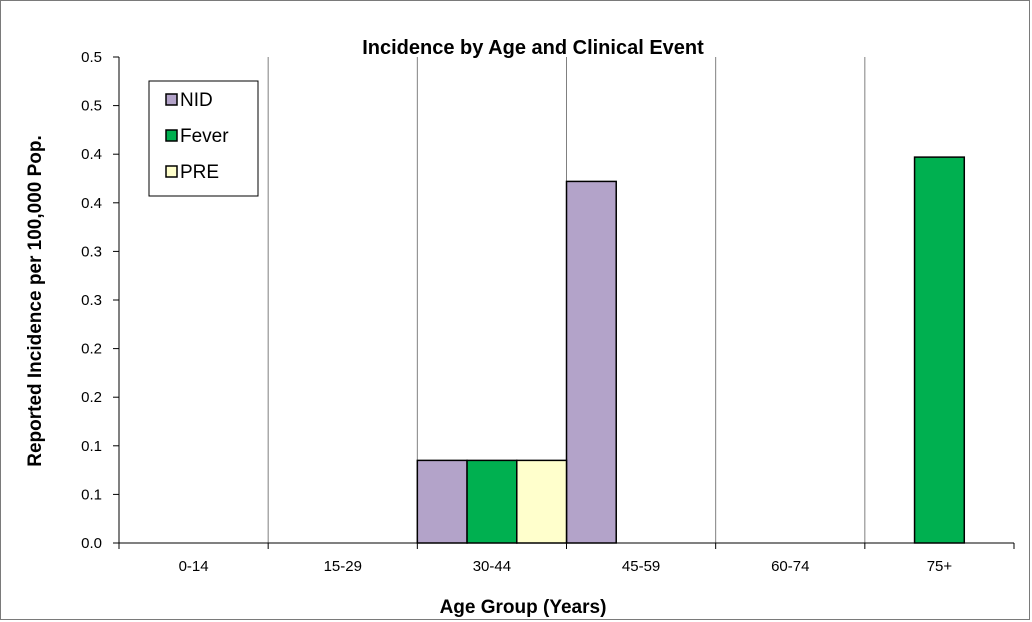  I want to click on x-tick-label: 75+, so click(940, 566).